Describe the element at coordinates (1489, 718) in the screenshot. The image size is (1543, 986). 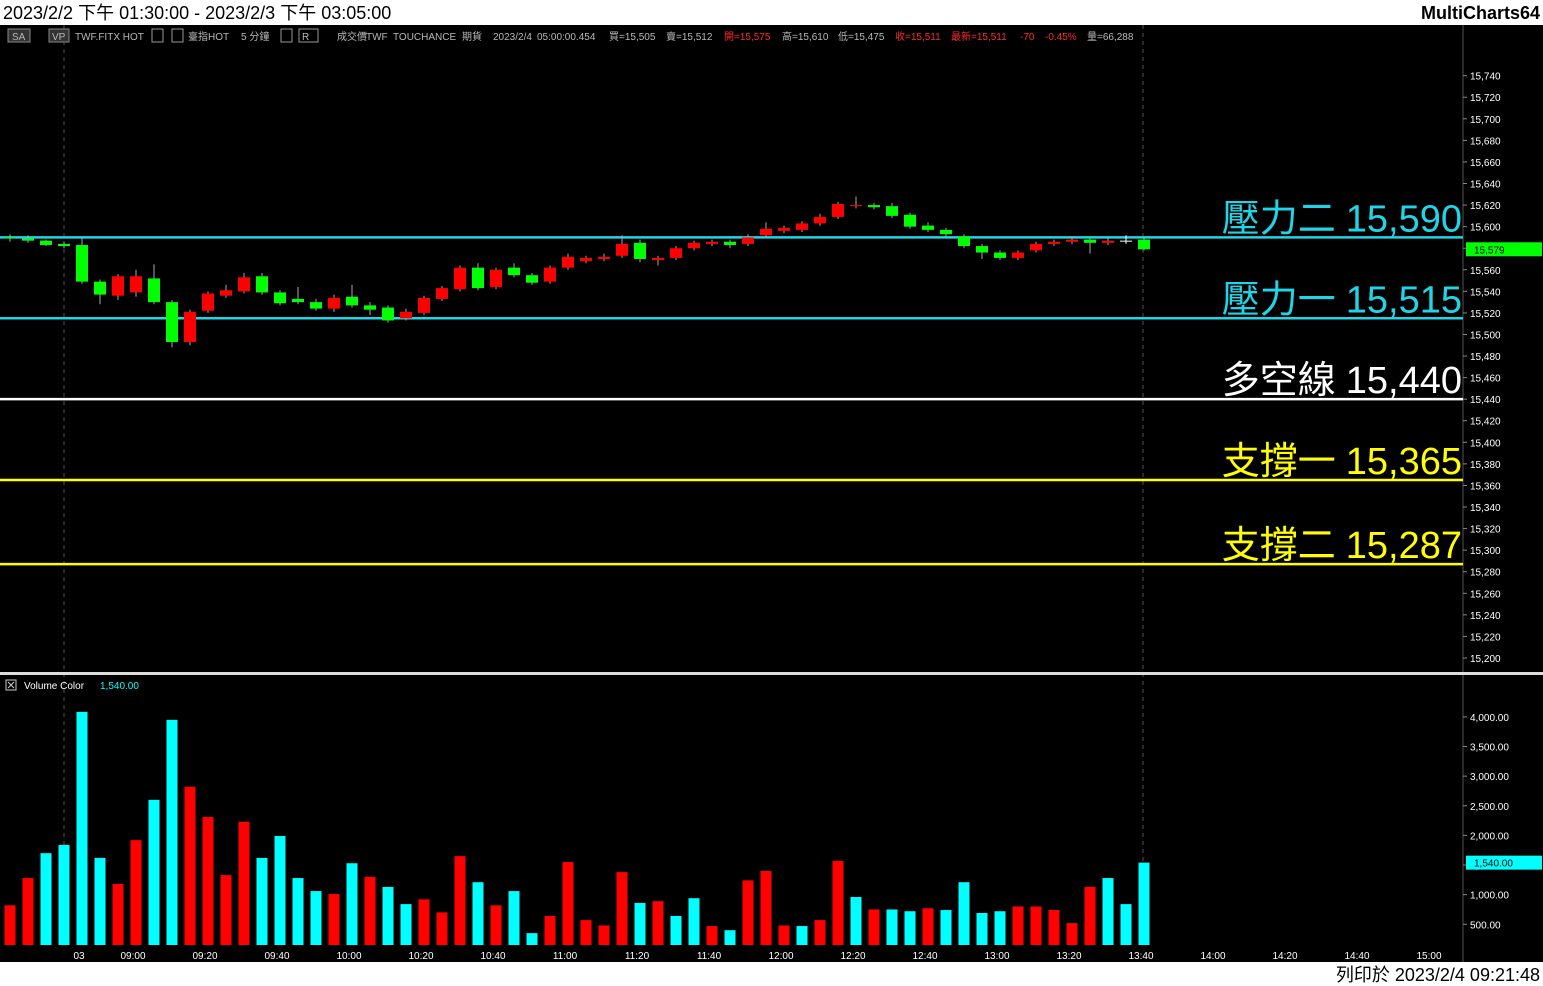
I see `y-tick-label: 4,000.00` at that location.